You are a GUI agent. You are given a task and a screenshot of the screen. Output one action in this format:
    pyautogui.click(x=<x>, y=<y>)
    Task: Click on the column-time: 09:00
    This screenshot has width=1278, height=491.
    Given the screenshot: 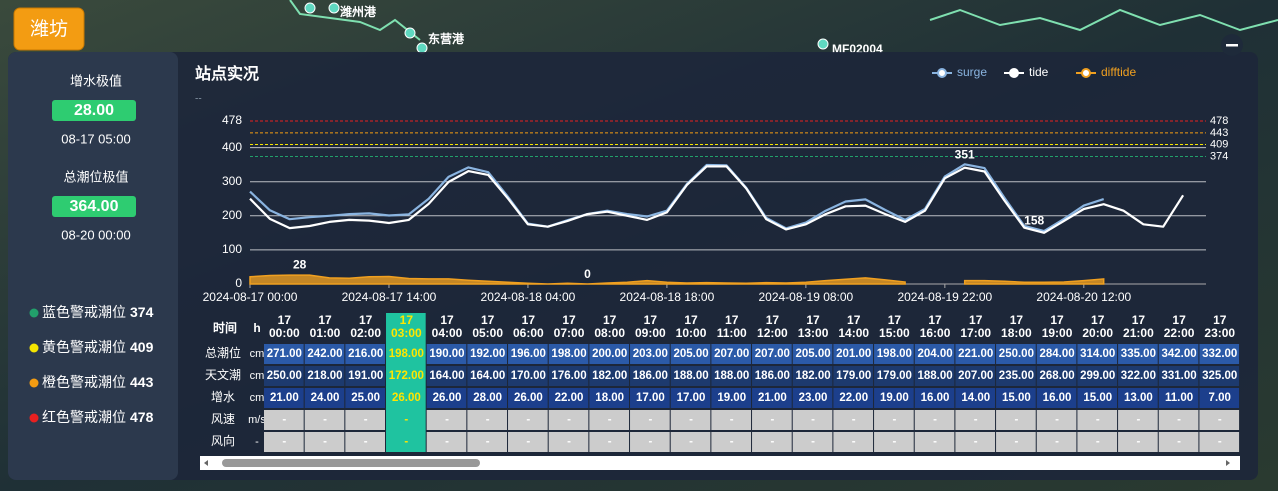 What is the action you would take?
    pyautogui.click(x=650, y=333)
    